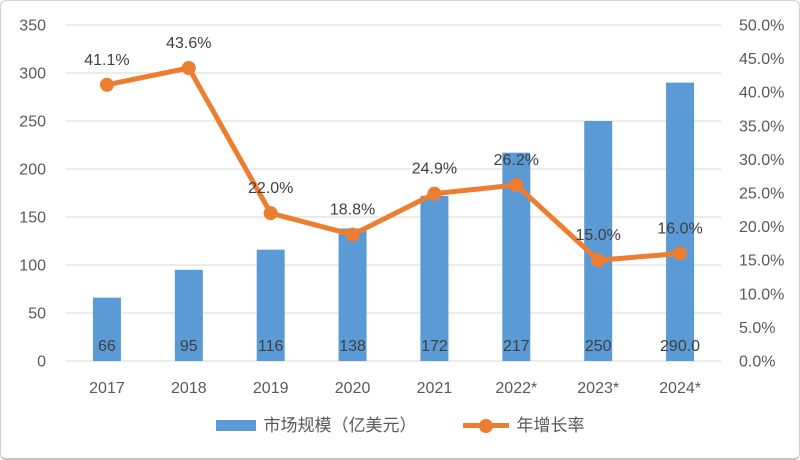 This screenshot has width=800, height=460. I want to click on y2-axis-tick-label: 5.0%, so click(757, 328).